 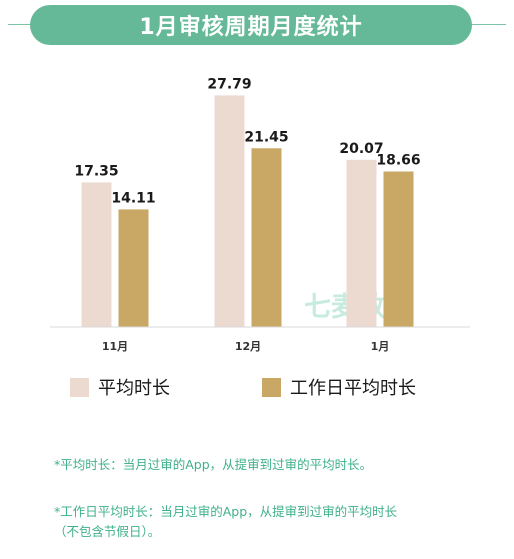 I want to click on legend-item-workday: 工作日平均时长, so click(x=339, y=387).